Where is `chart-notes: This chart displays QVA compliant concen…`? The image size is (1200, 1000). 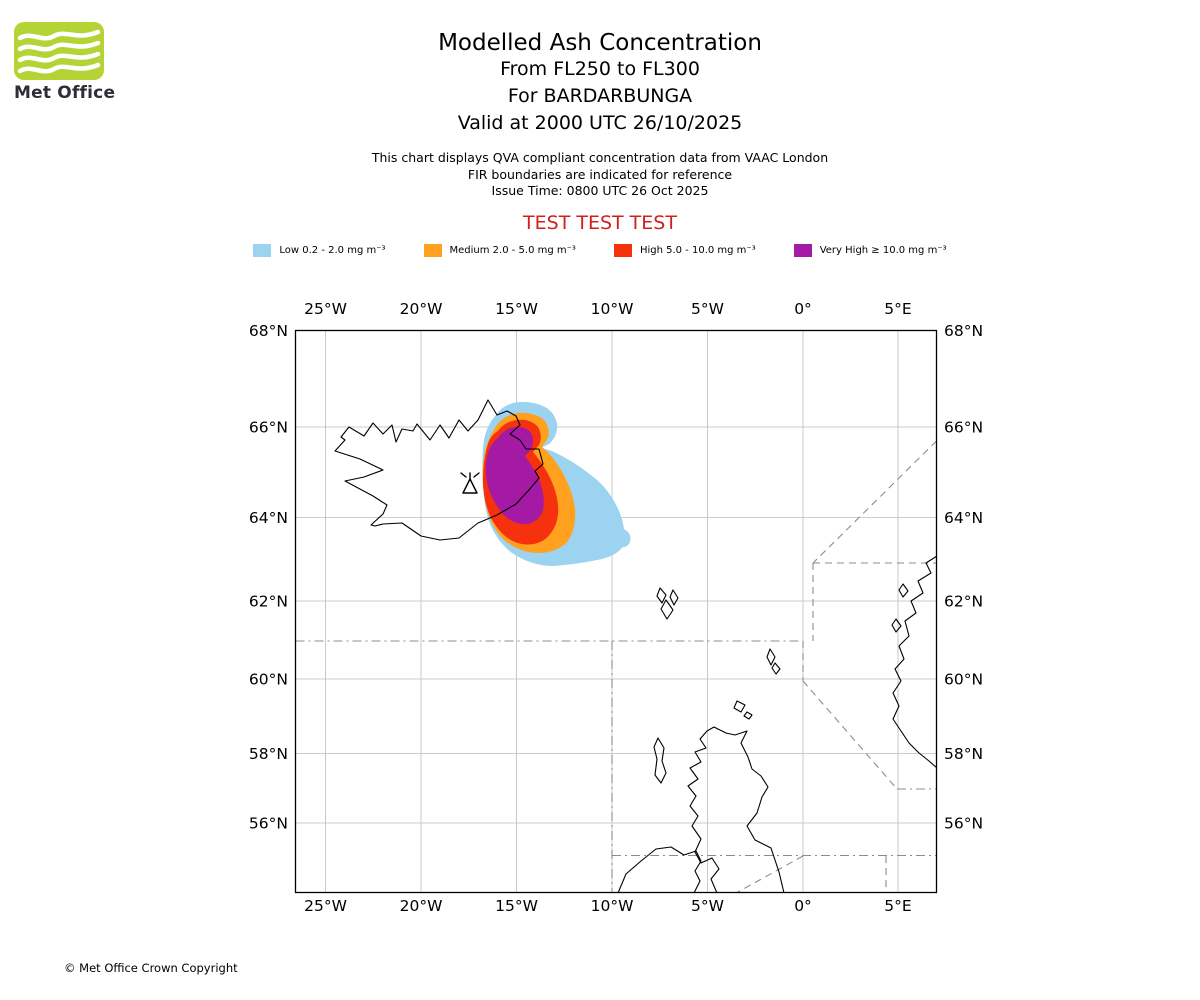
chart-notes: This chart displays QVA compliant concen… is located at coordinates (600, 175).